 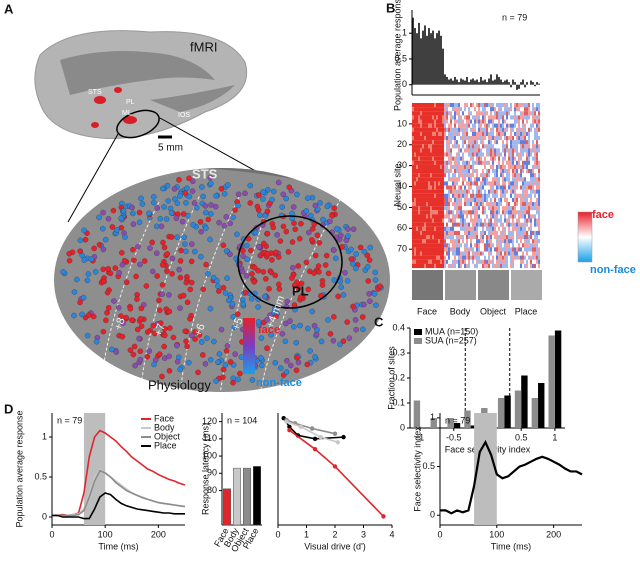 I want to click on activation, so click(x=95, y=125).